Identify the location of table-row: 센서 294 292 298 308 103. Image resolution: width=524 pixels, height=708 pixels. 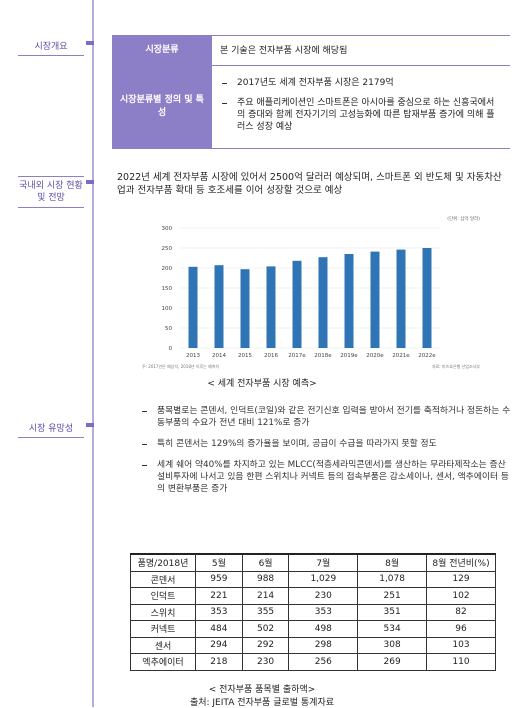
(313, 645).